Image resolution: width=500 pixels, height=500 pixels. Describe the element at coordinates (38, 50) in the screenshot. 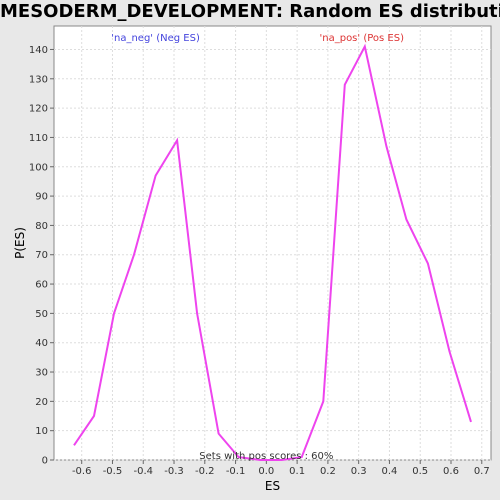

I see `y-tick-label: 140` at that location.